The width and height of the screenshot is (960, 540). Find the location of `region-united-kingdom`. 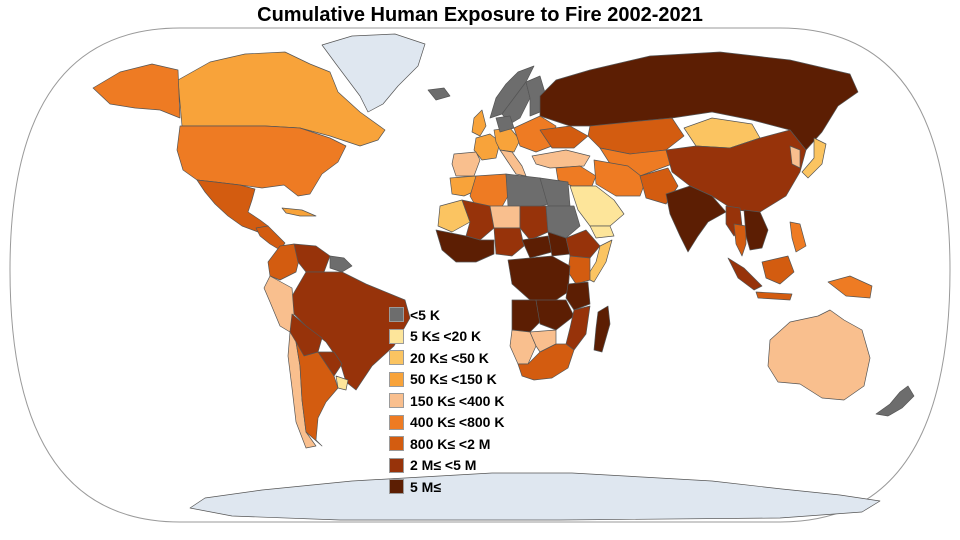

region-united-kingdom is located at coordinates (479, 123).